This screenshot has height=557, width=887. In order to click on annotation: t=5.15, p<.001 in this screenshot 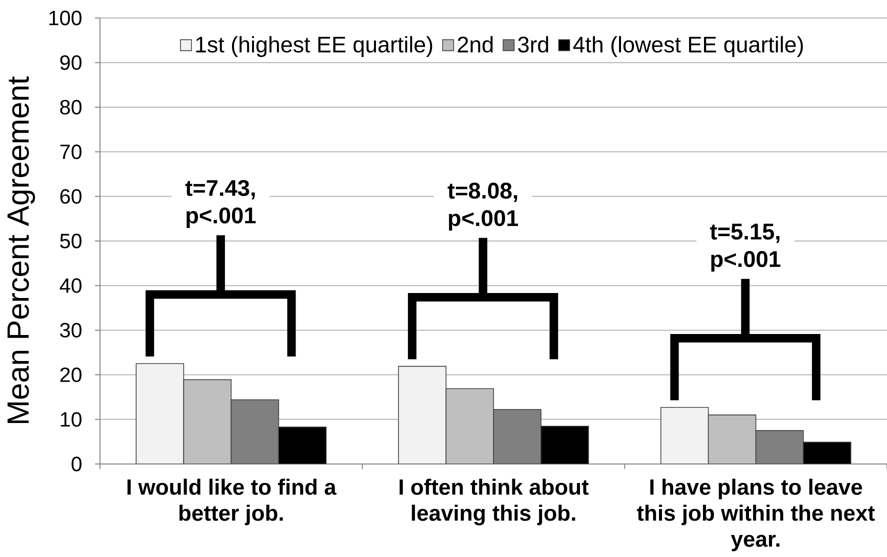, I will do `click(745, 248)`.